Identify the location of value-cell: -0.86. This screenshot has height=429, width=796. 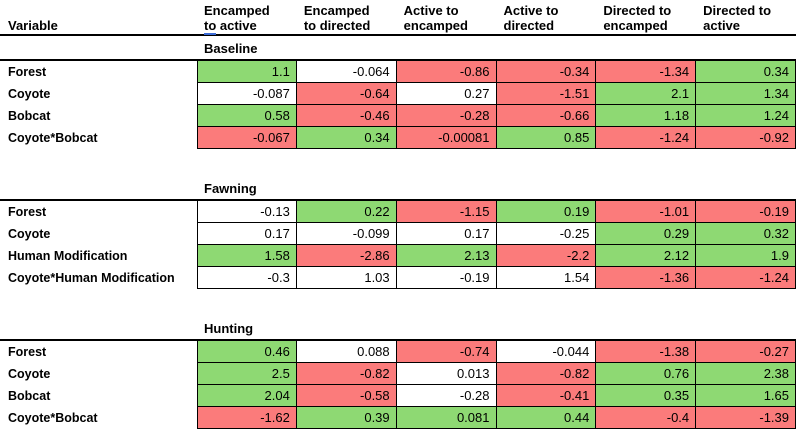
(446, 72).